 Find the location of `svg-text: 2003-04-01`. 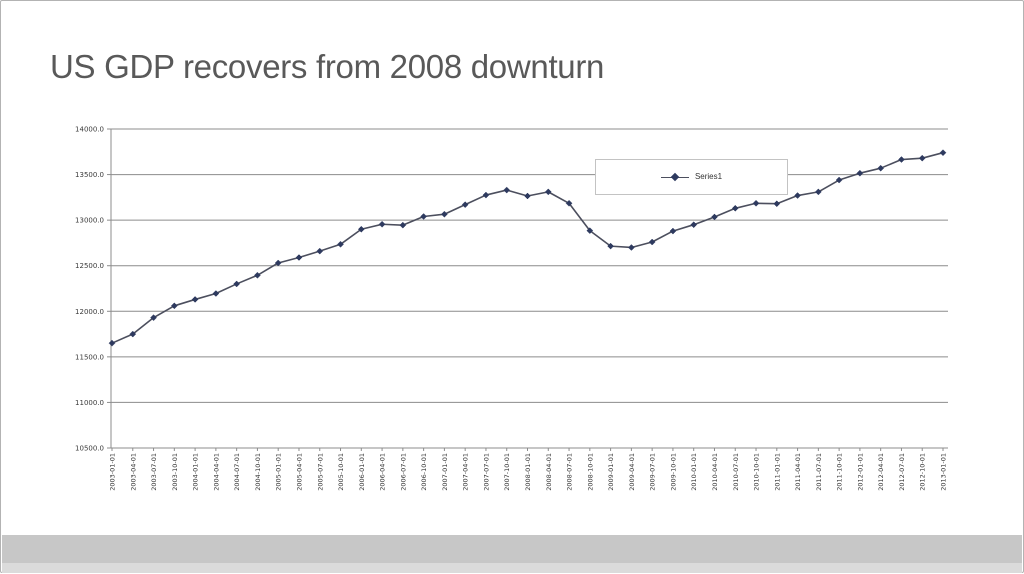

svg-text: 2003-04-01 is located at coordinates (133, 472).